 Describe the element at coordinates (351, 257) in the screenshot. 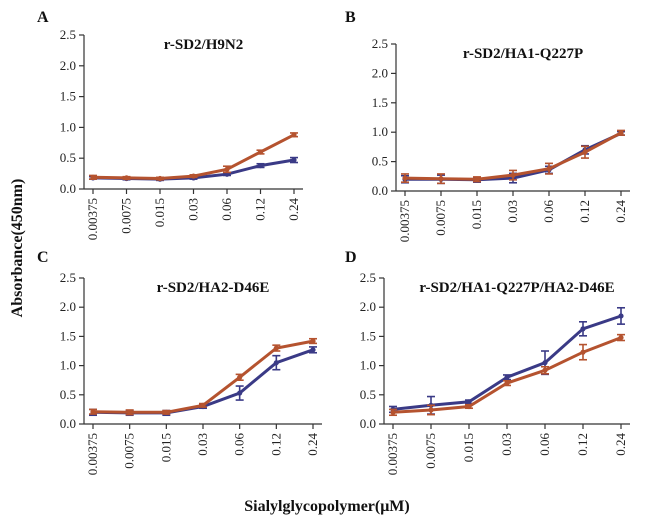

I see `panel-letter: D` at that location.